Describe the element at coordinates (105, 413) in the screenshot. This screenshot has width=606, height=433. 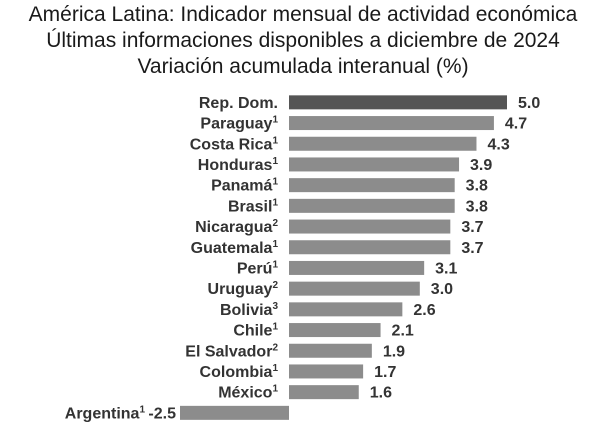
I see `category-label-16: Argentina1` at that location.